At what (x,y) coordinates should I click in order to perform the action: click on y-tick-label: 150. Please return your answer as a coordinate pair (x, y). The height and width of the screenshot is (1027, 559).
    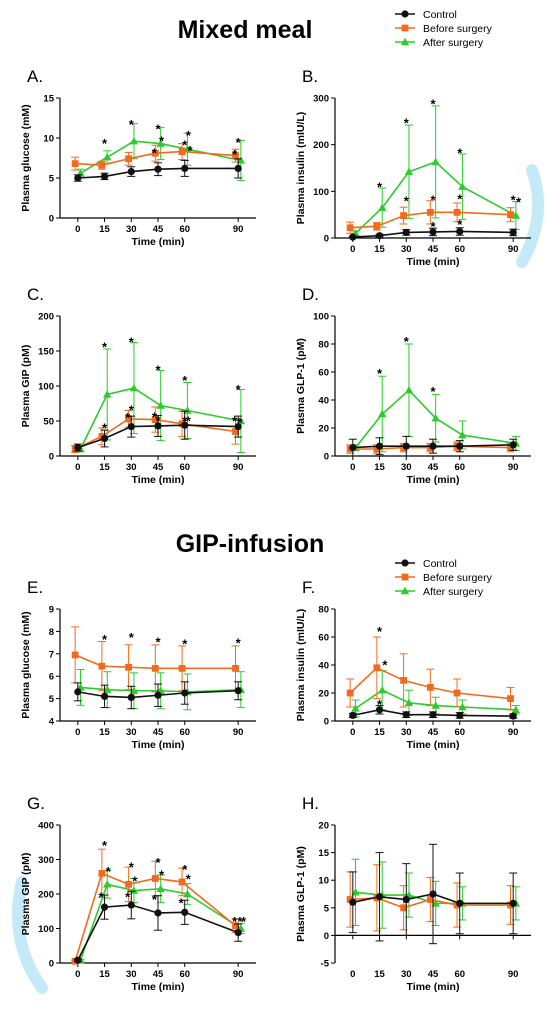
    Looking at the image, I should click on (46, 352).